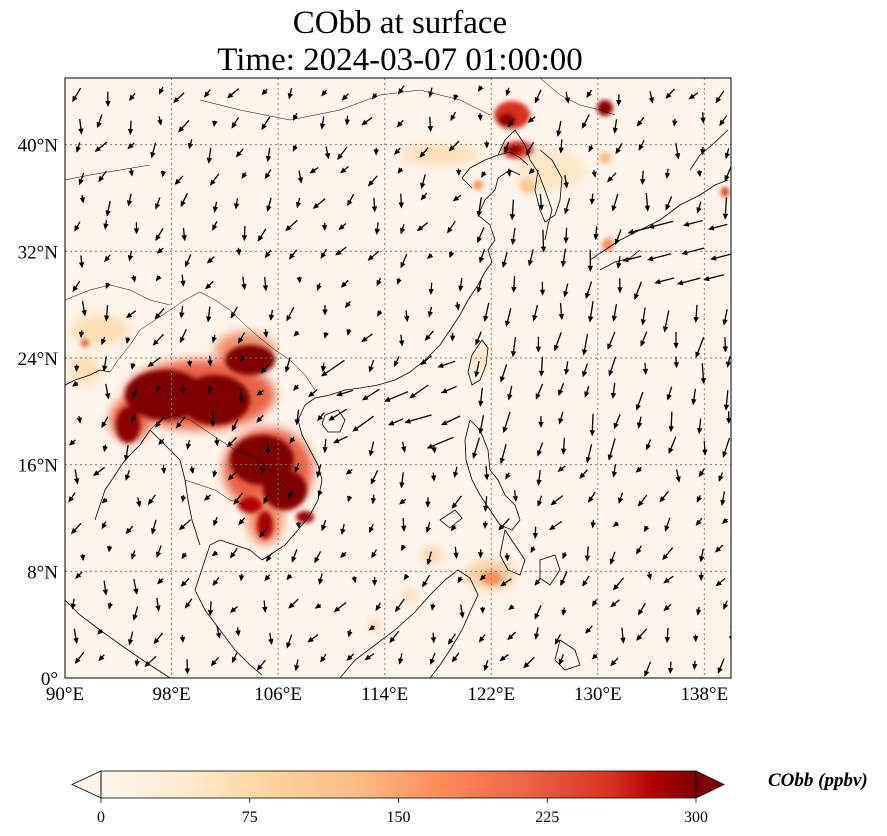  I want to click on lon-tick-label: 130°E, so click(598, 694).